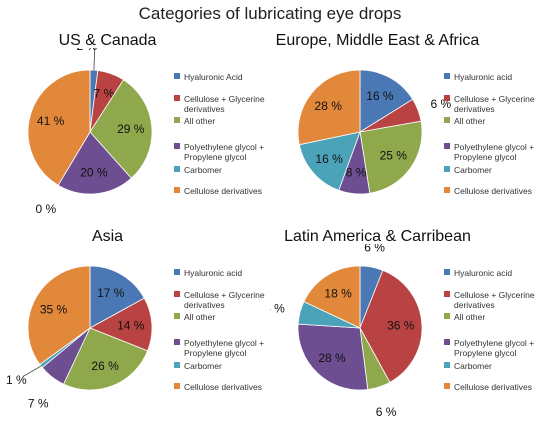 Image resolution: width=540 pixels, height=424 pixels. What do you see at coordinates (131, 325) in the screenshot?
I see `data-label: 14 %` at bounding box center [131, 325].